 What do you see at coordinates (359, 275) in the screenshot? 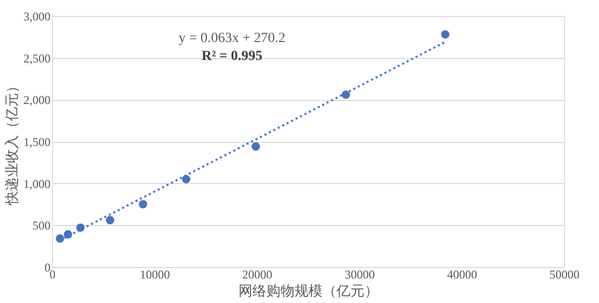
I see `x-tick-label: 30000` at bounding box center [359, 275].